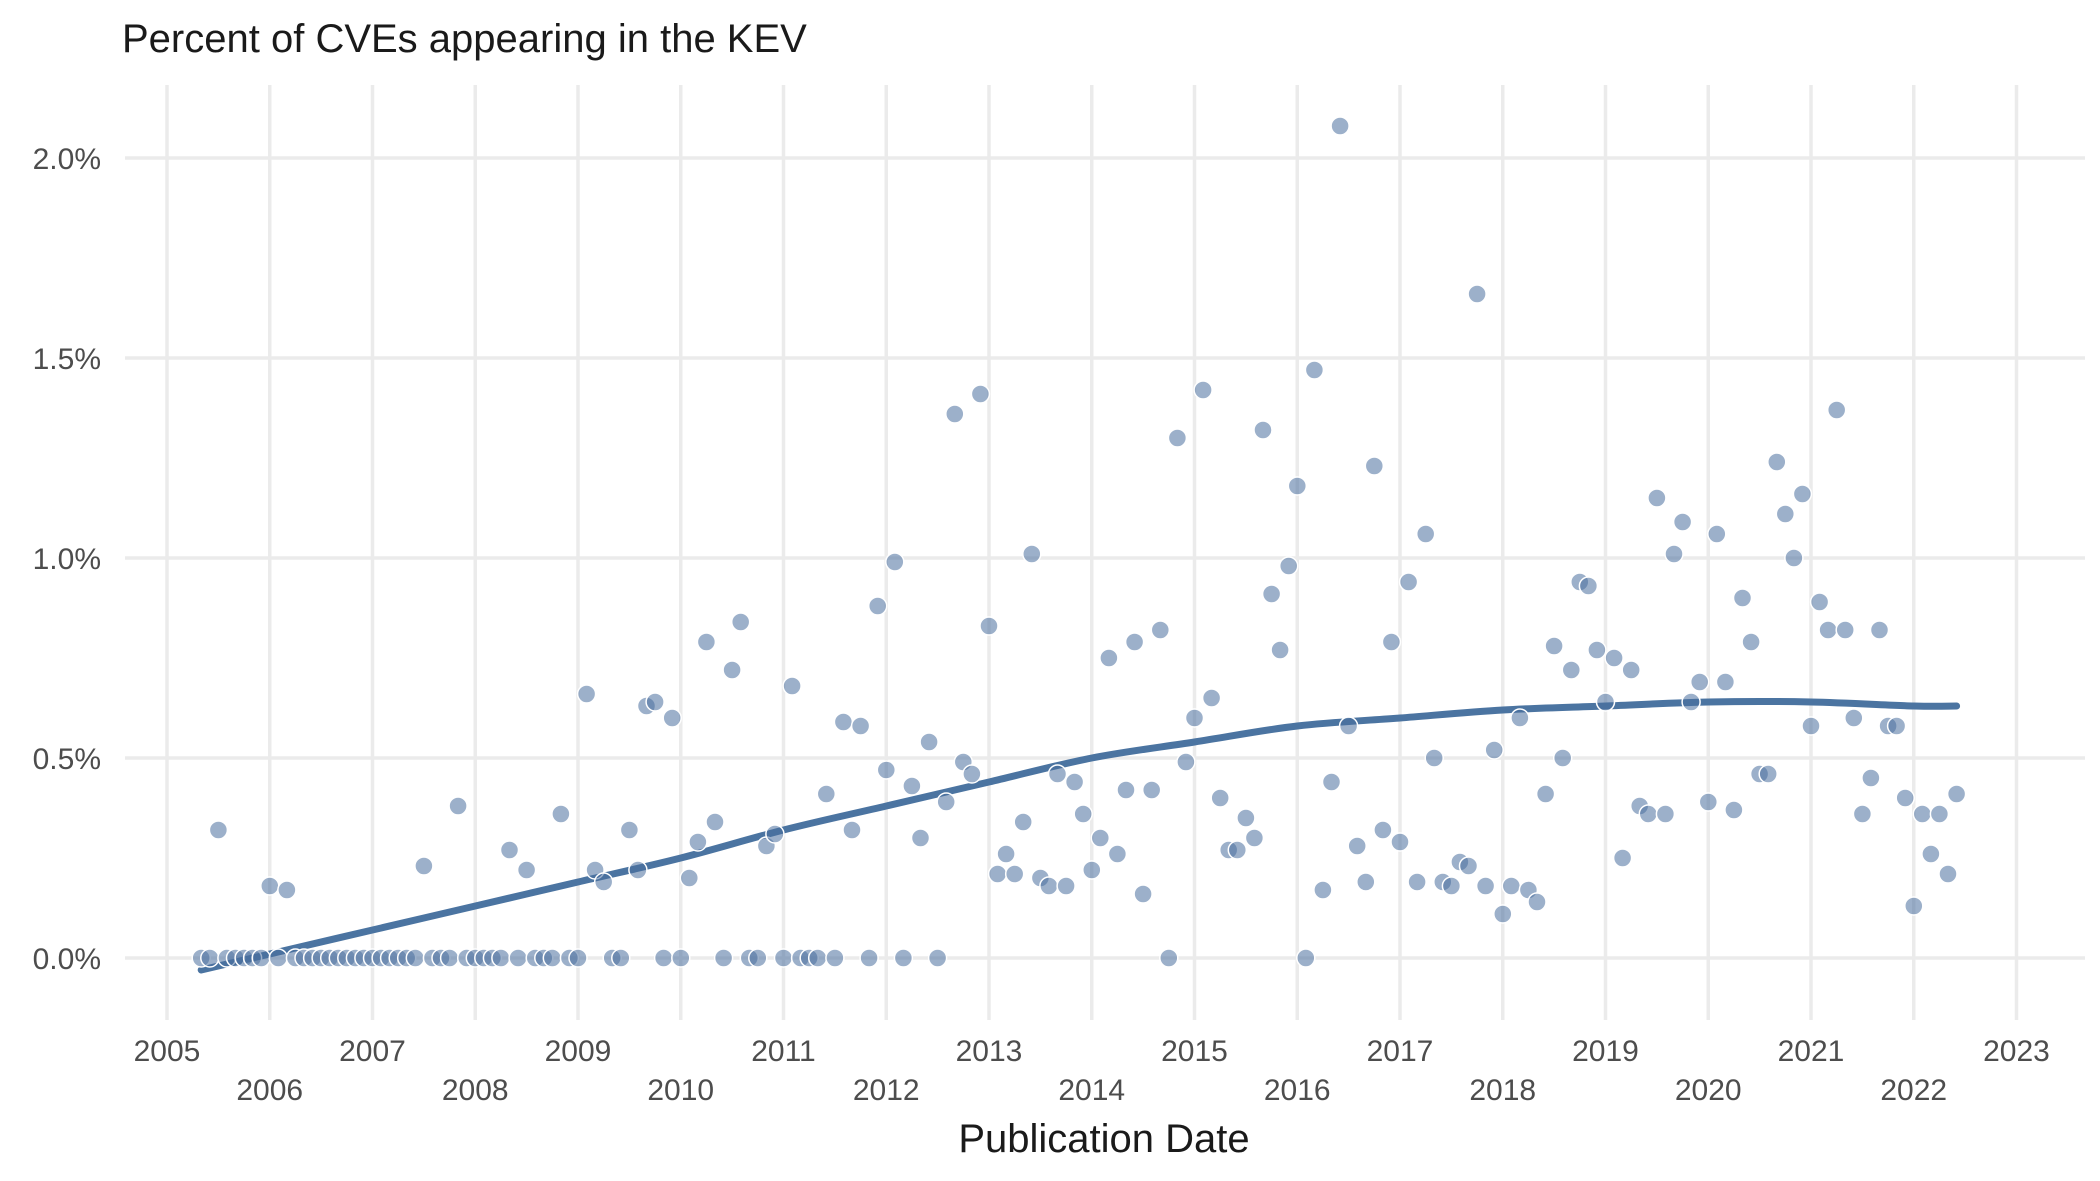 Image resolution: width=2100 pixels, height=1181 pixels. Describe the element at coordinates (269, 1090) in the screenshot. I see `x-tick-label: 2006` at that location.